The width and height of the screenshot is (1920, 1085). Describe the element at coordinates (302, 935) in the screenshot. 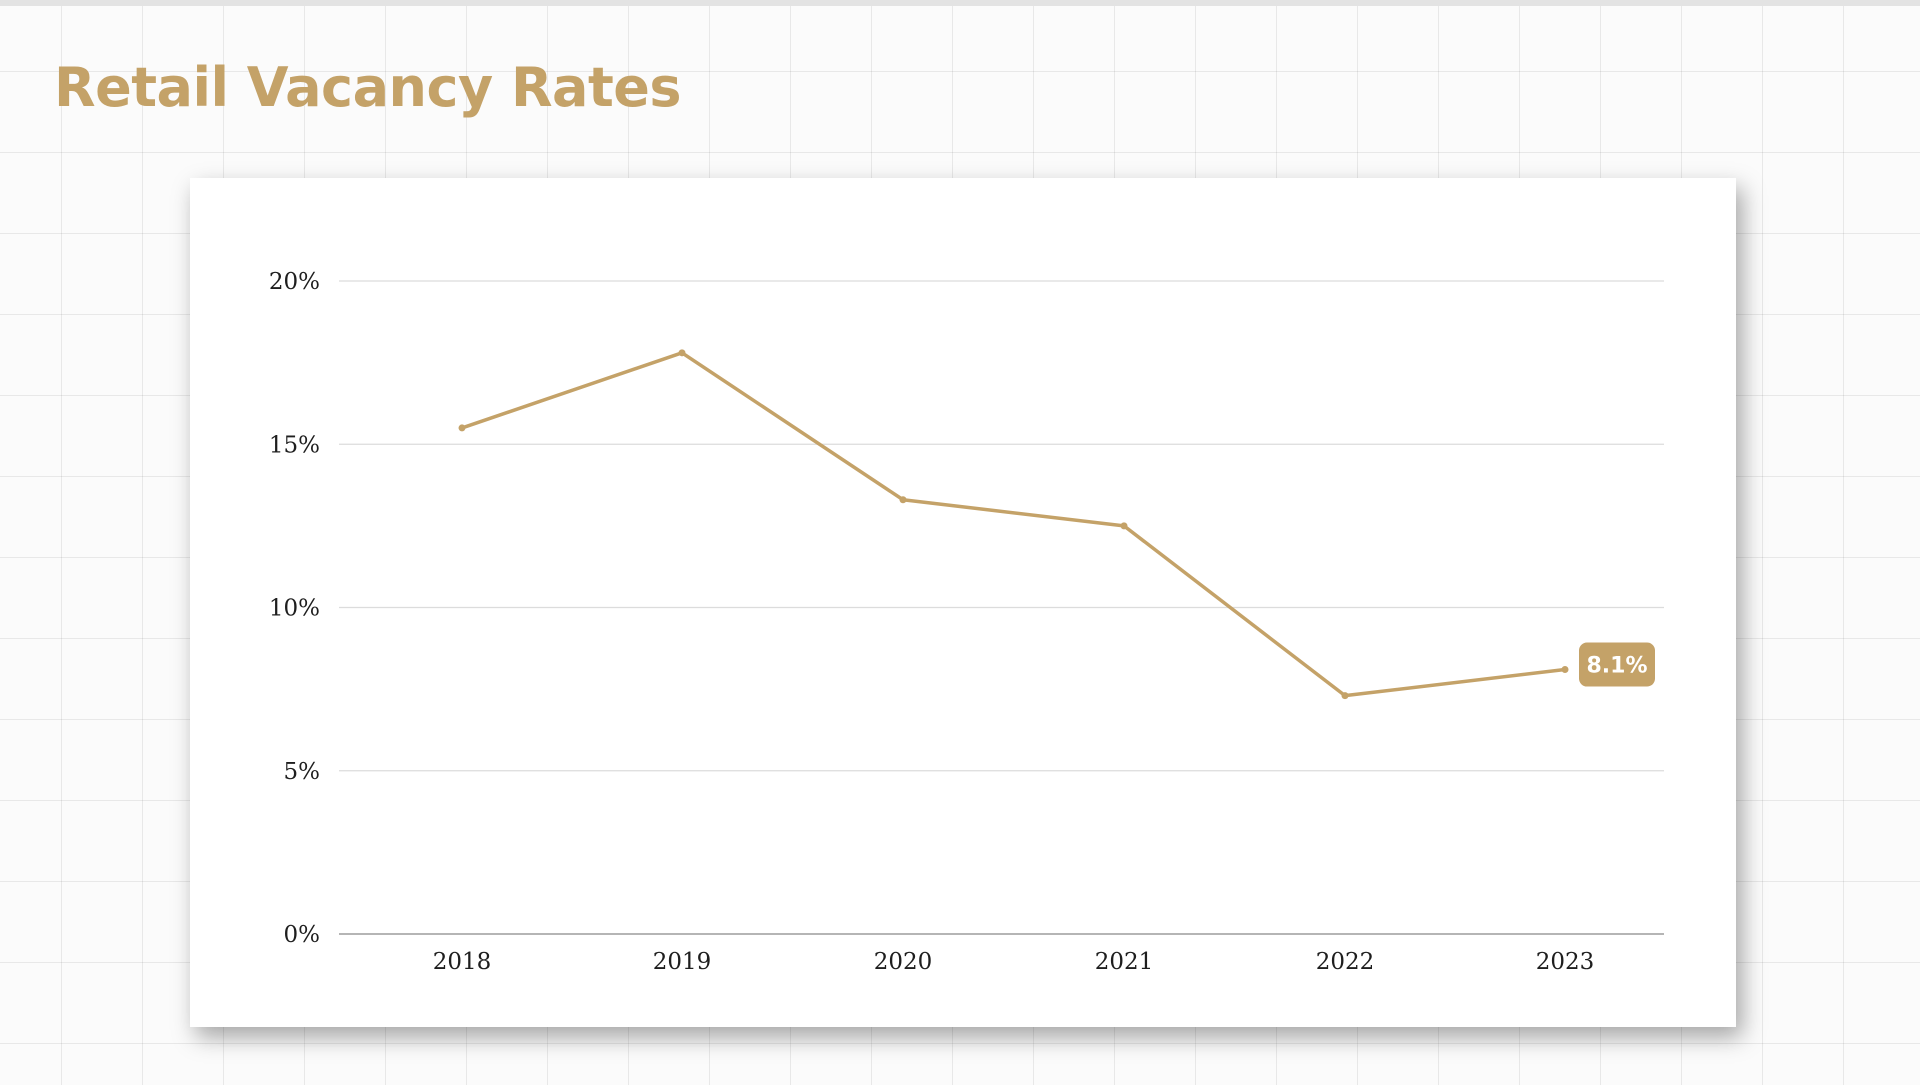

I see `y-tick-label: 0%` at that location.